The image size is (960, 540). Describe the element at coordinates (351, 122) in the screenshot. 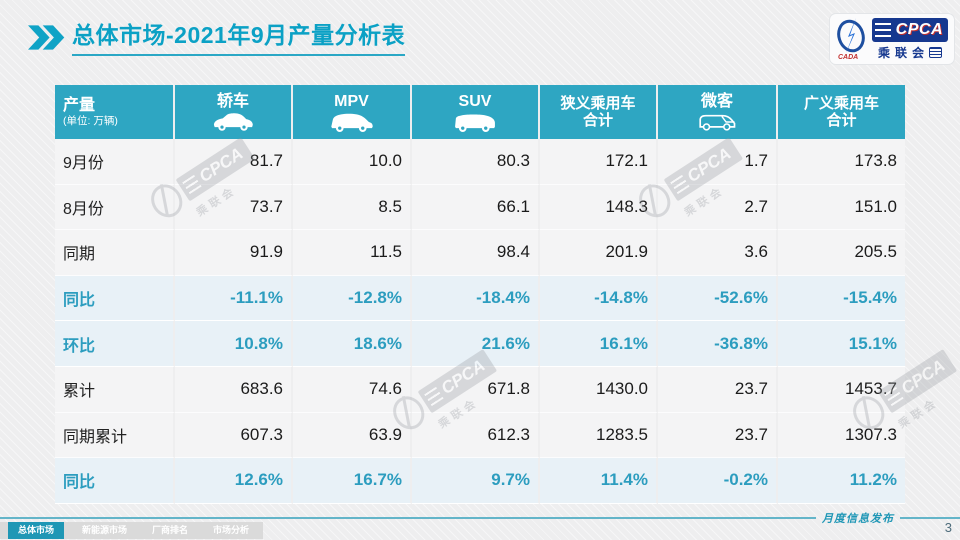

I see `mpv-icon` at that location.